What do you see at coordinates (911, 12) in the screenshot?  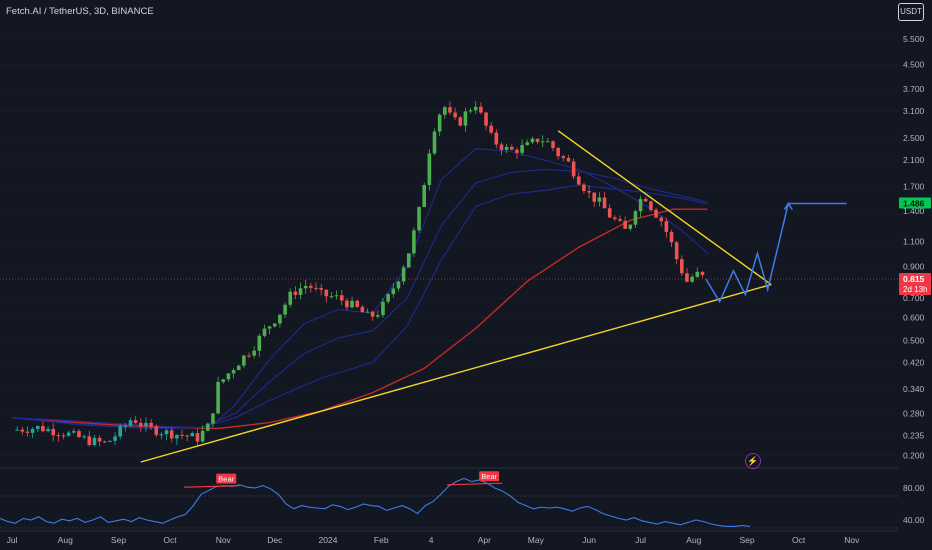 I see `currency-button: USDT` at bounding box center [911, 12].